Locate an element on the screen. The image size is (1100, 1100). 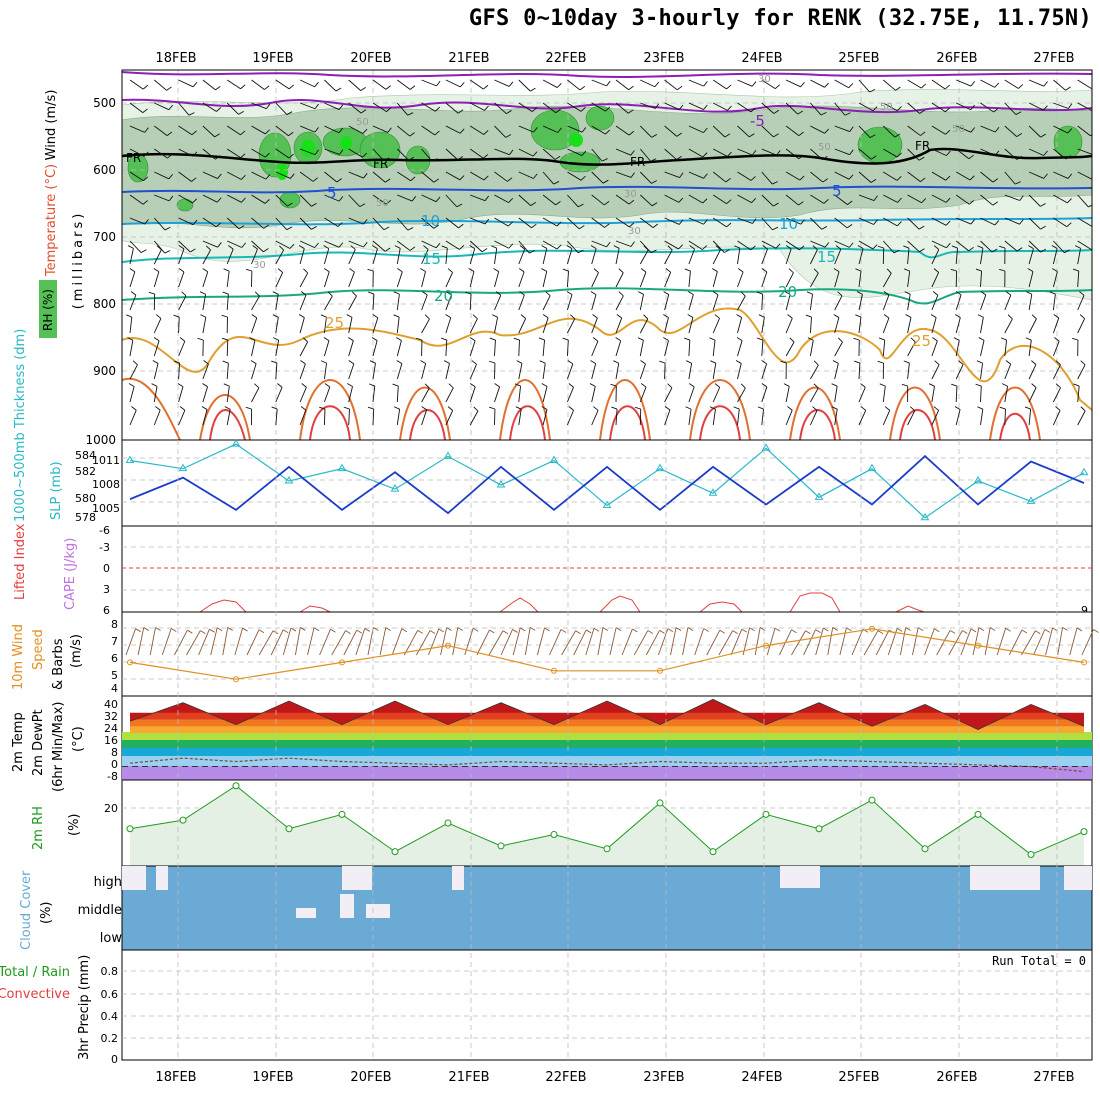
ytick-500: 500 is located at coordinates (104, 103).